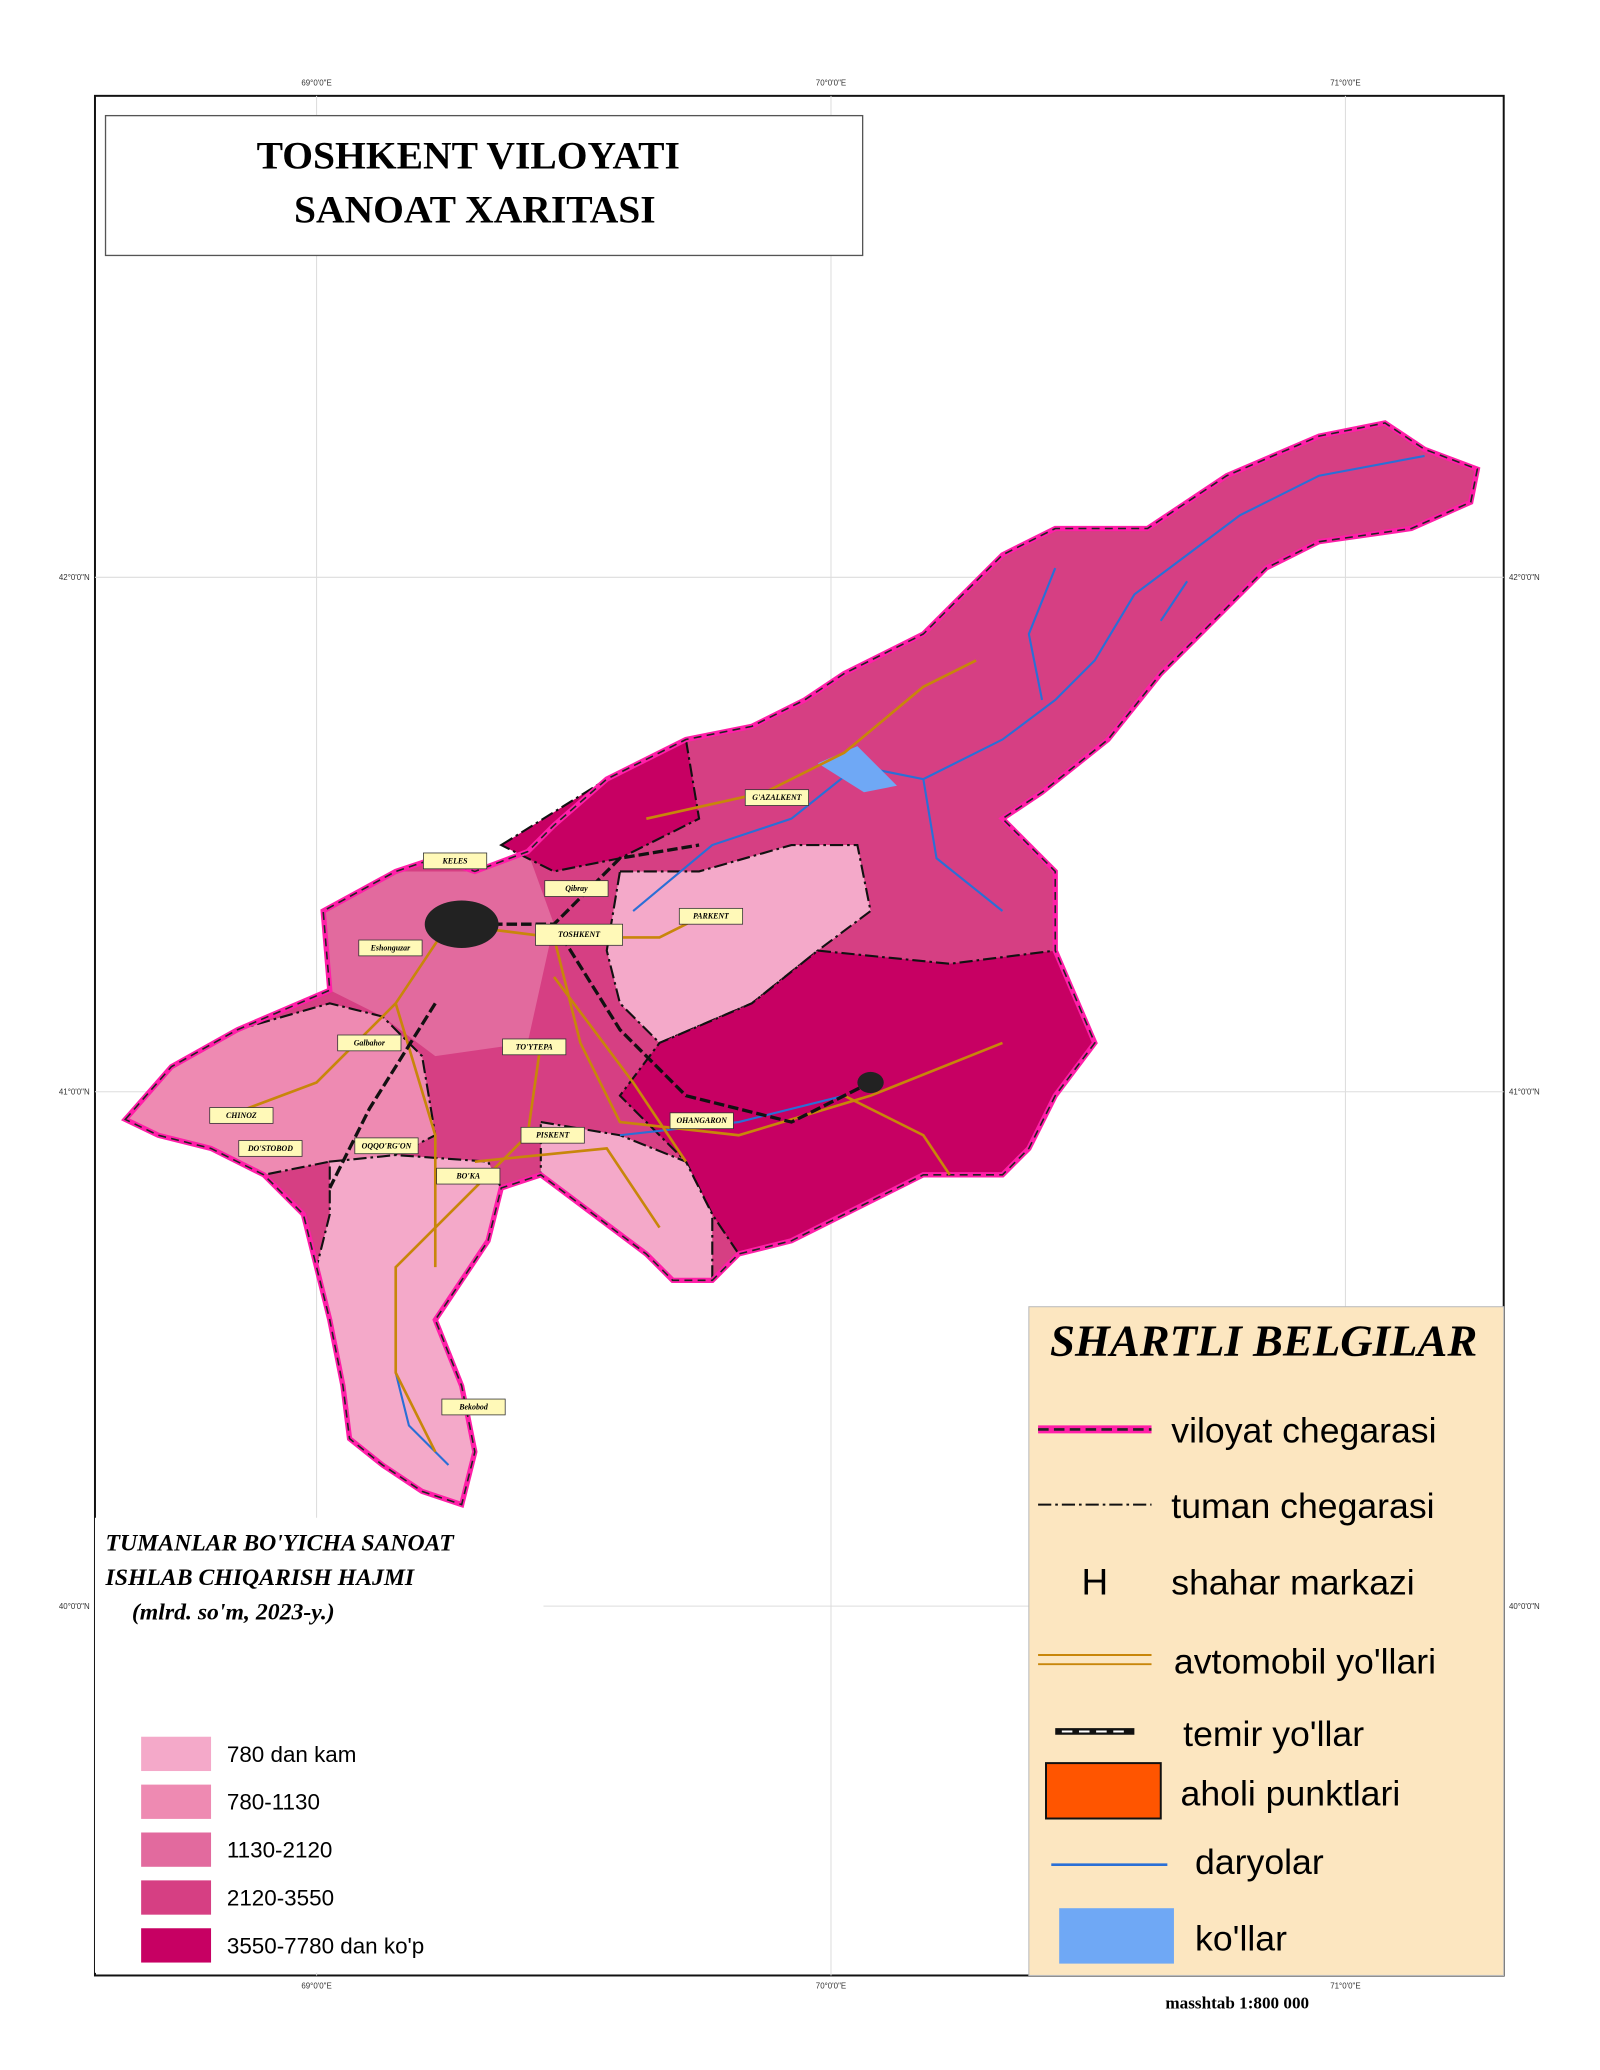 This screenshot has width=1600, height=2070. I want to click on symbol-legend-label: tuman chegarasi, so click(1302, 1506).